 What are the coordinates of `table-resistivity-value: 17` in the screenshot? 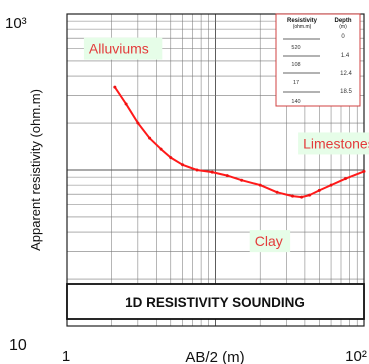 It's located at (296, 83).